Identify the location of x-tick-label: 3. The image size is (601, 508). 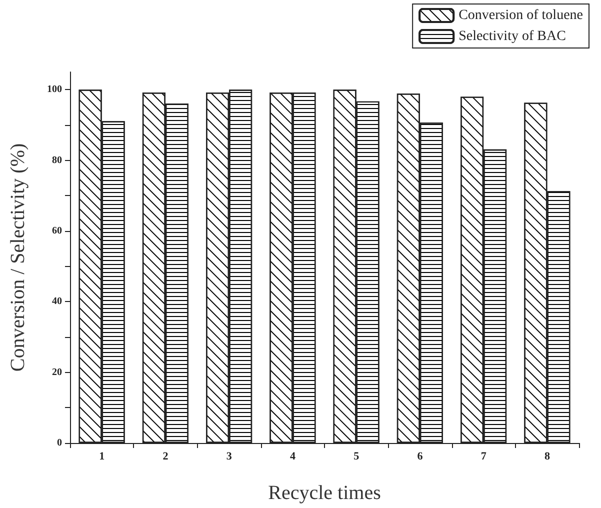
(229, 456).